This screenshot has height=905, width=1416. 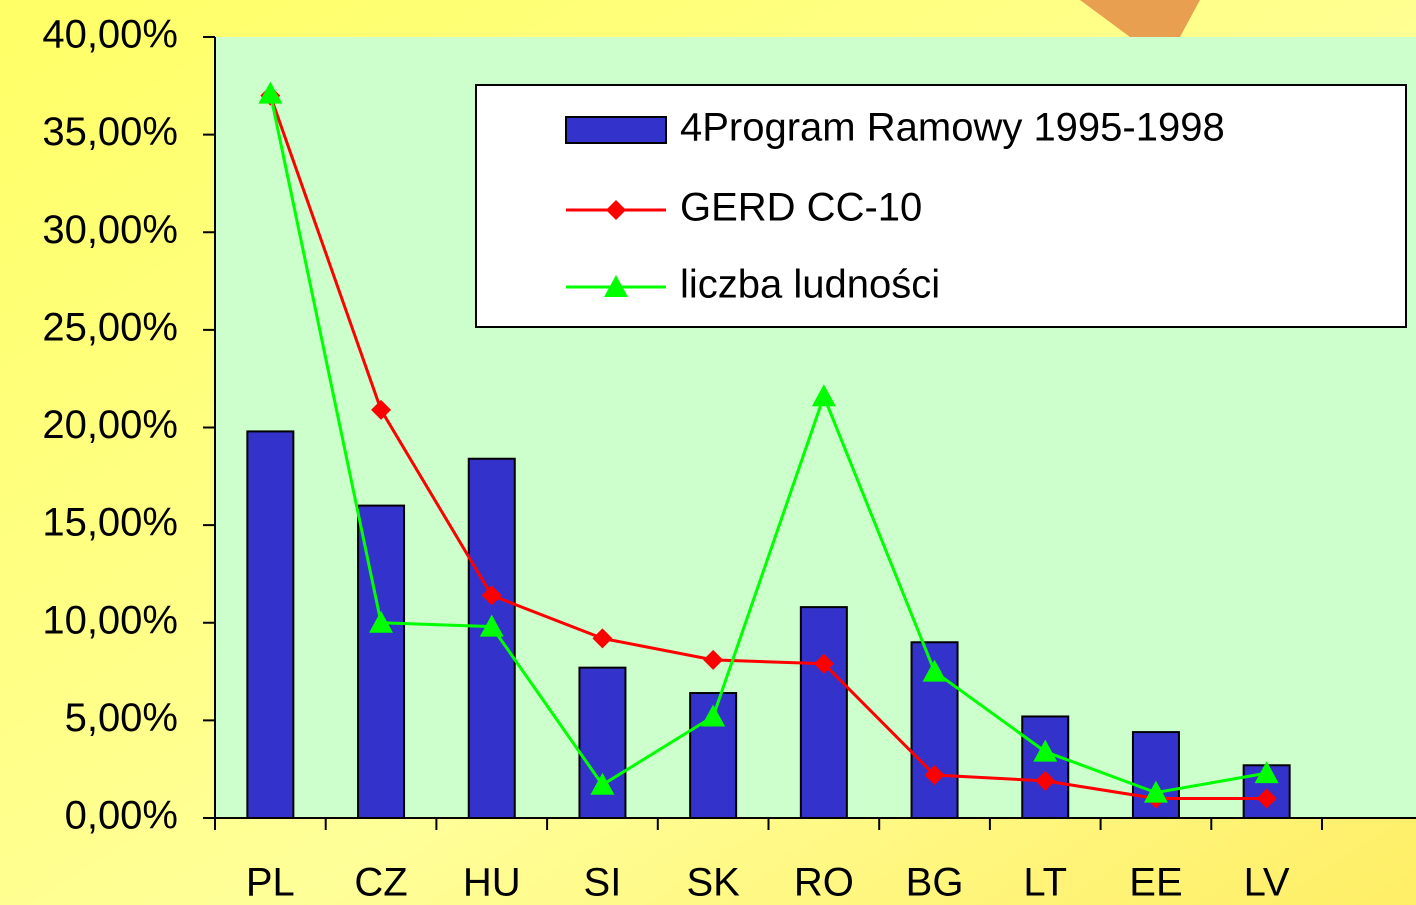 What do you see at coordinates (270, 883) in the screenshot?
I see `x-tick-label: PL` at bounding box center [270, 883].